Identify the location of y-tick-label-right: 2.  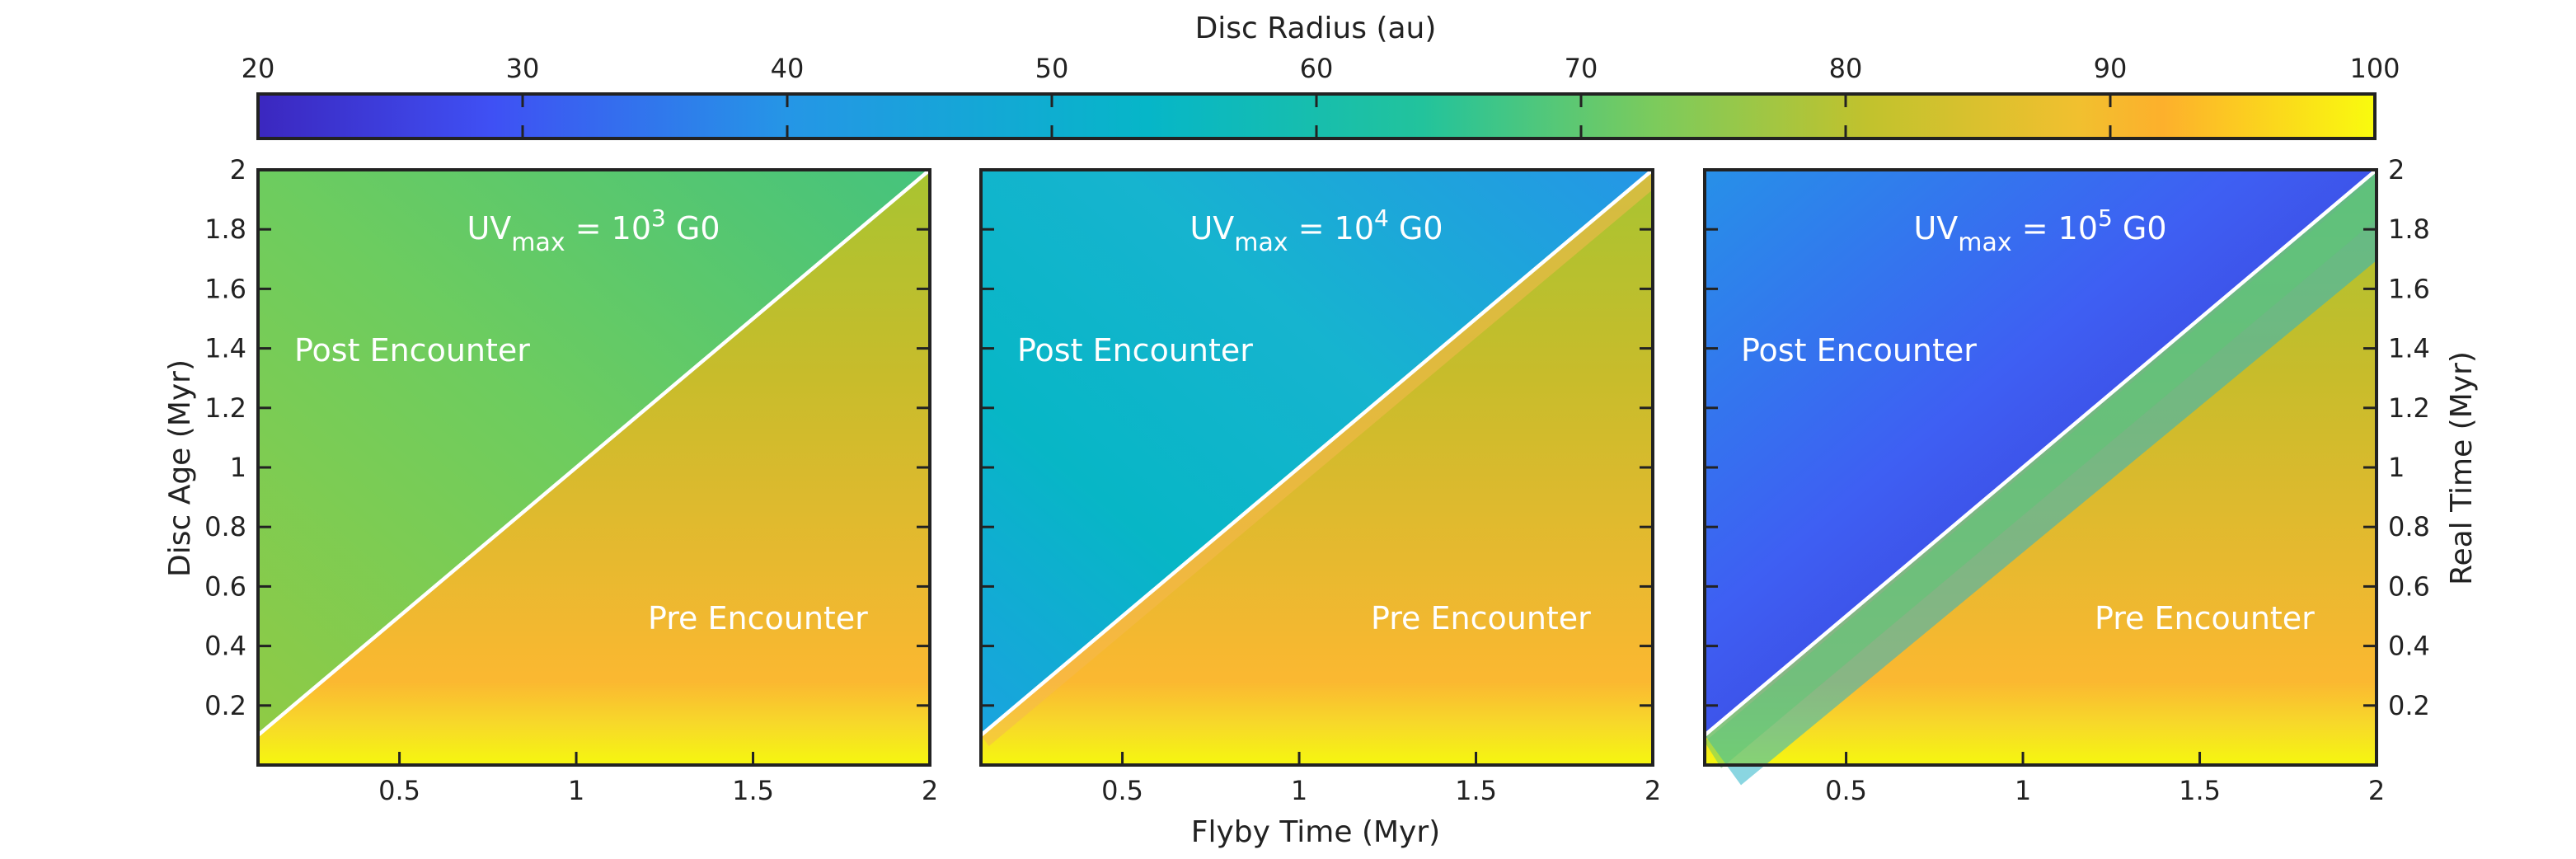
(2397, 169).